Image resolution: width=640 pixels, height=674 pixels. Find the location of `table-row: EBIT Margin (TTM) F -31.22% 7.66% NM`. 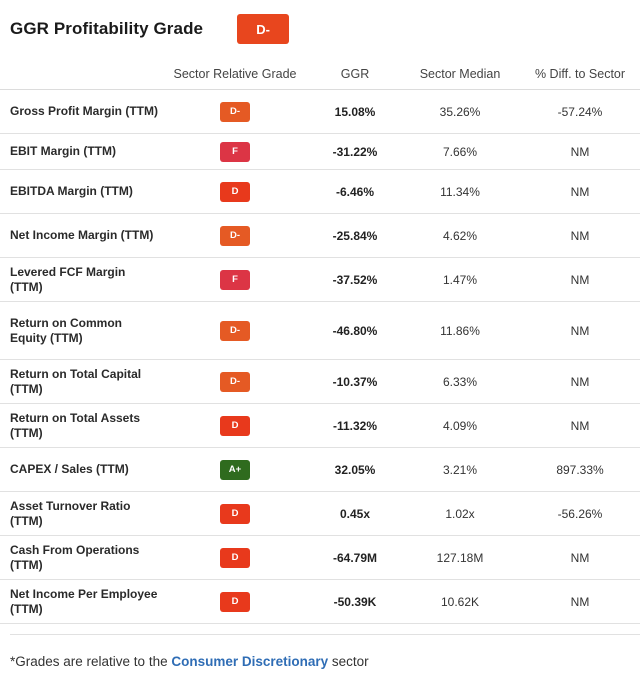

table-row: EBIT Margin (TTM) F -31.22% 7.66% NM is located at coordinates (320, 152).